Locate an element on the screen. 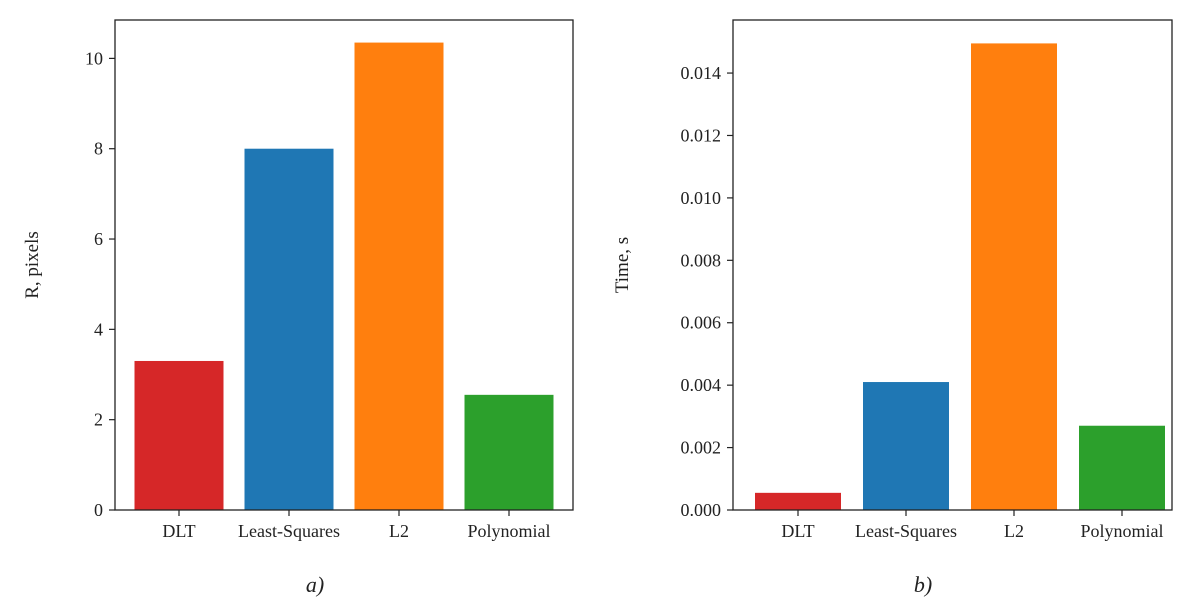  y-tick-label-b-1: 0.002 is located at coordinates (701, 448).